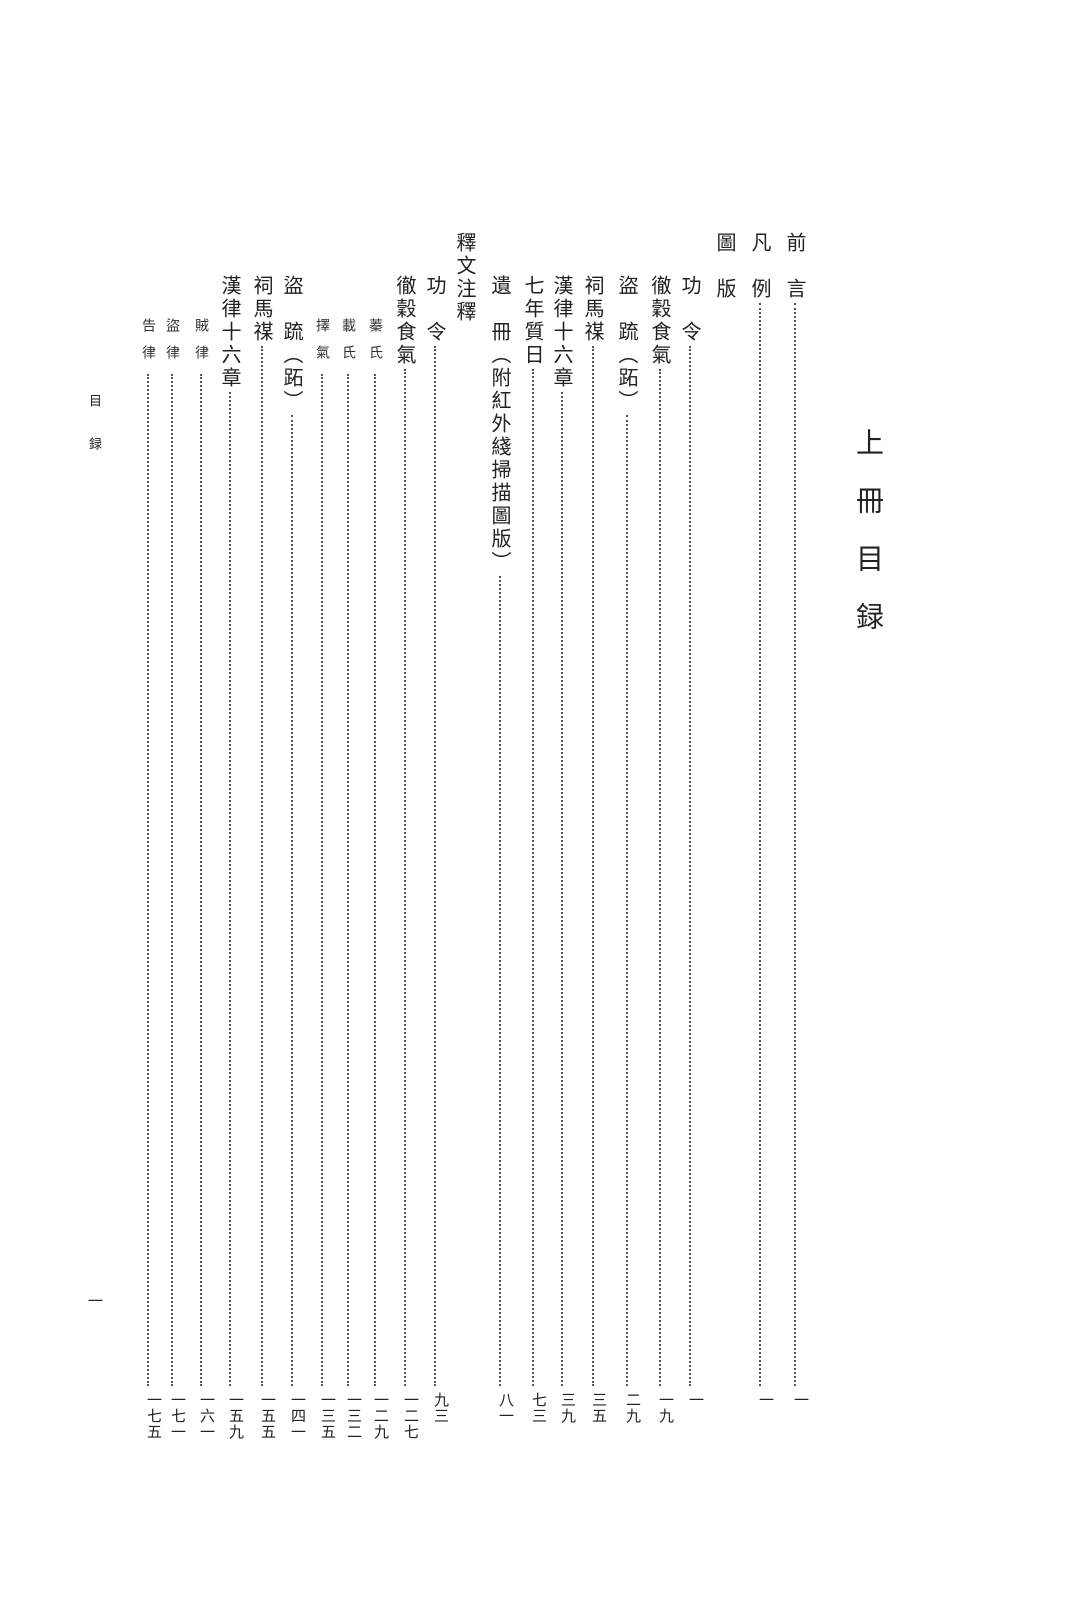 The width and height of the screenshot is (1080, 1599). I want to click on folio-page-number: 一, so click(96, 1301).